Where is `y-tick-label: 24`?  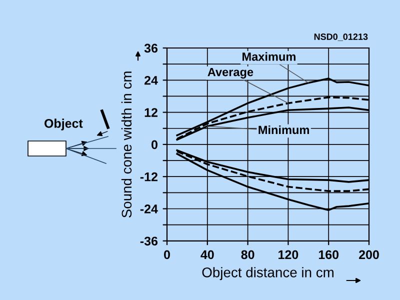
y-tick-label: 24 is located at coordinates (151, 80).